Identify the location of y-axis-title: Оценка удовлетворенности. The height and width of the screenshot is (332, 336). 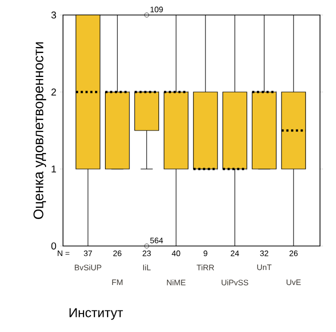
(39, 131).